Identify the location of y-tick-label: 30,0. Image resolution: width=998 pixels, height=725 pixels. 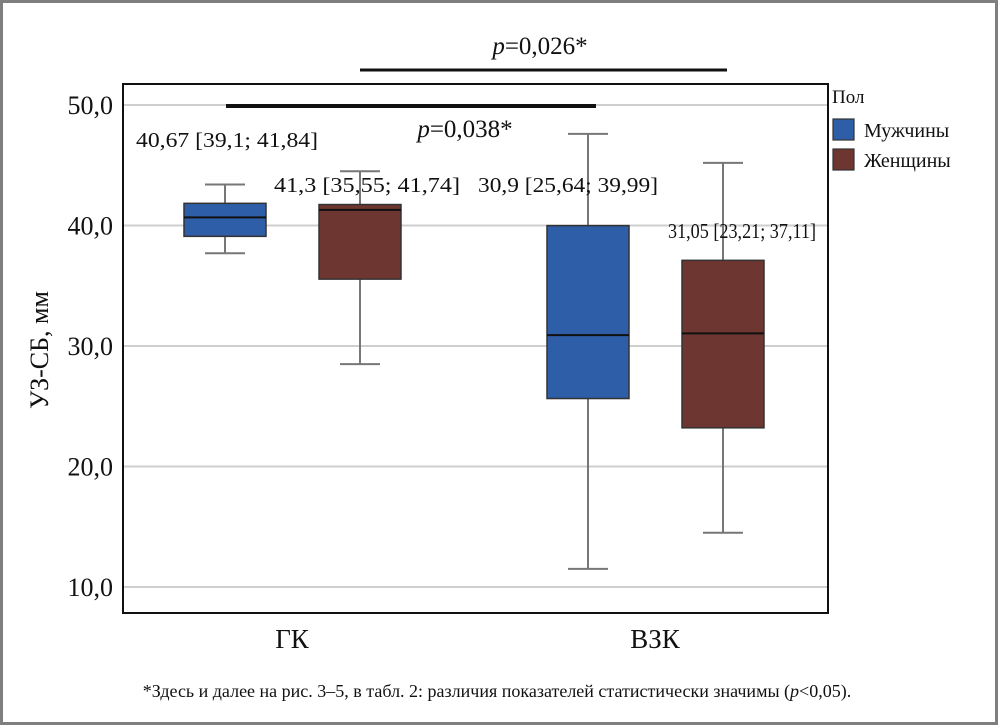
(91, 346).